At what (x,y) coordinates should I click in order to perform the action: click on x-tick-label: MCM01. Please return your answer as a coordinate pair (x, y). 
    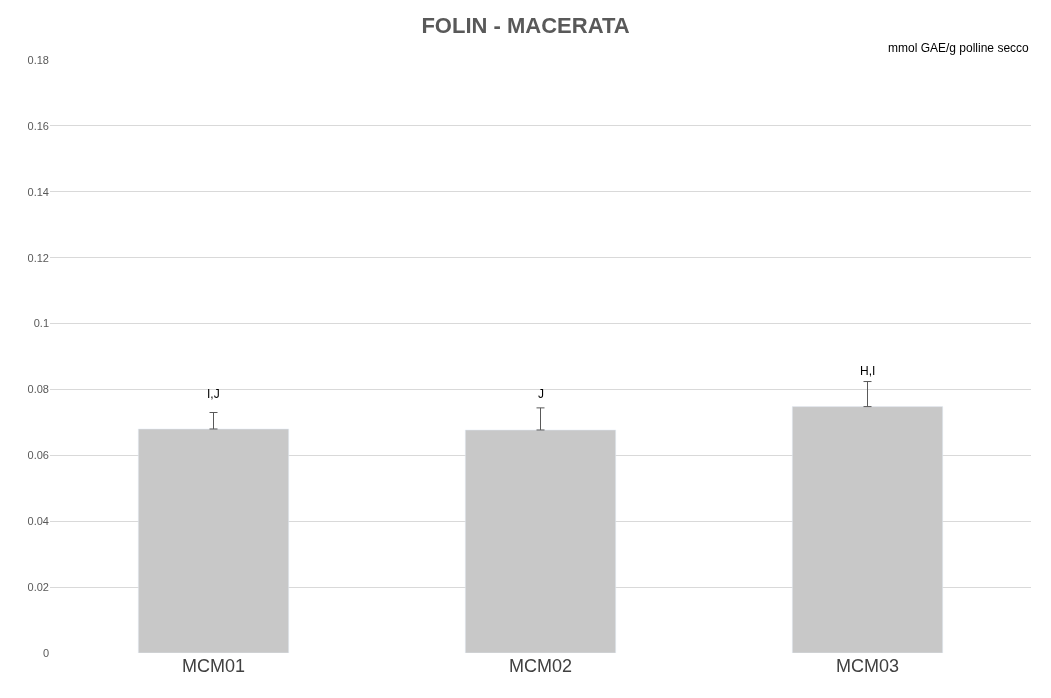
    Looking at the image, I should click on (213, 666).